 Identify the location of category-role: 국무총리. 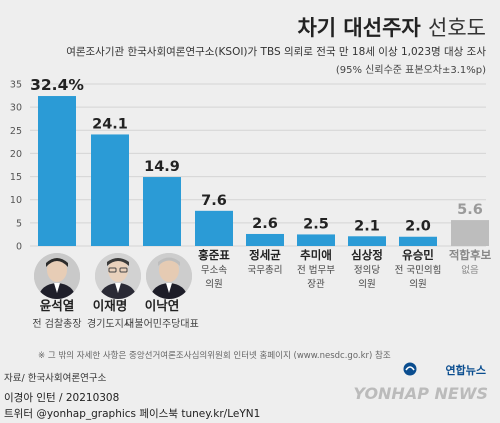
(265, 270).